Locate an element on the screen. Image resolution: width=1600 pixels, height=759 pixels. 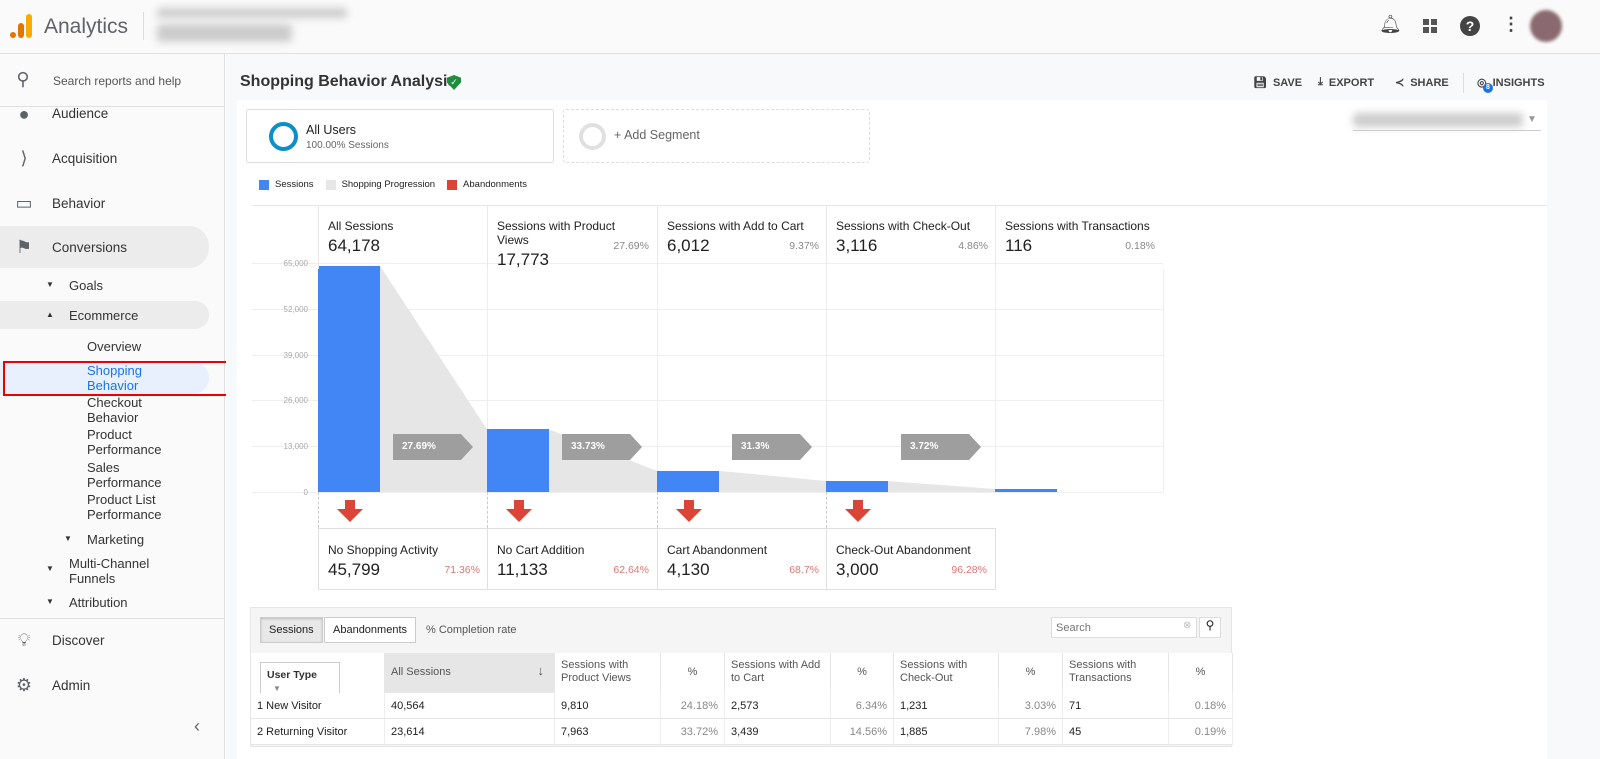
date-range-picker is located at coordinates (1438, 120).